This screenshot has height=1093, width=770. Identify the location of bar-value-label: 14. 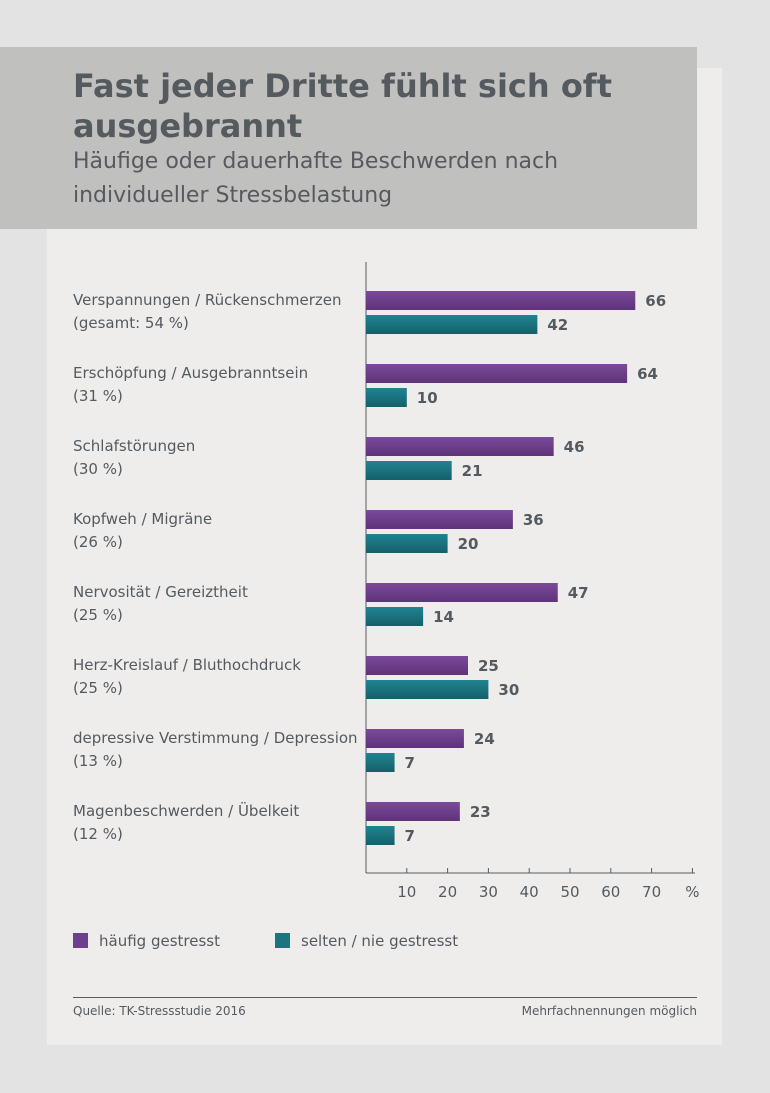
(443, 617).